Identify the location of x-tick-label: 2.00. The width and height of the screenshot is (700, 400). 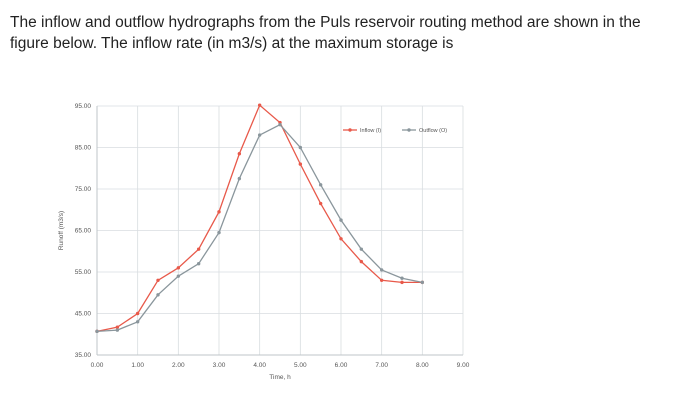
(178, 365).